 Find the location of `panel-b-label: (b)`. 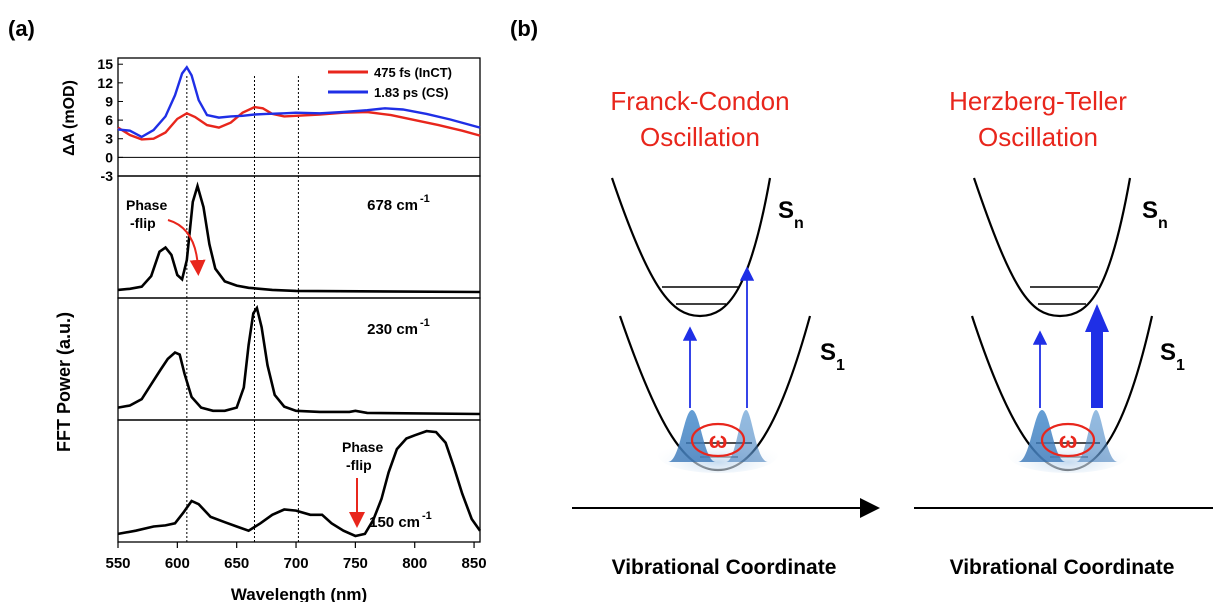

panel-b-label: (b) is located at coordinates (524, 28).